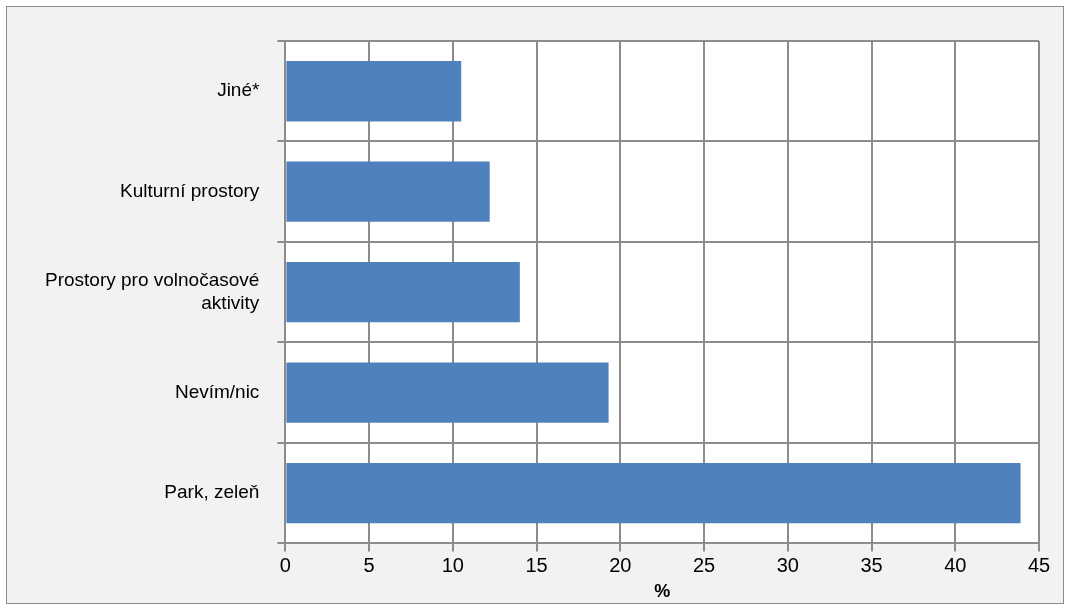  Describe the element at coordinates (871, 564) in the screenshot. I see `x-tick-label: 35` at that location.